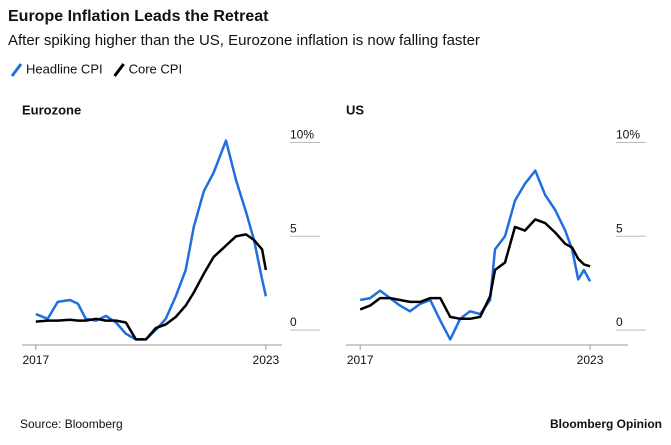 The width and height of the screenshot is (671, 445). I want to click on brand: Bloomberg Opinion, so click(606, 424).